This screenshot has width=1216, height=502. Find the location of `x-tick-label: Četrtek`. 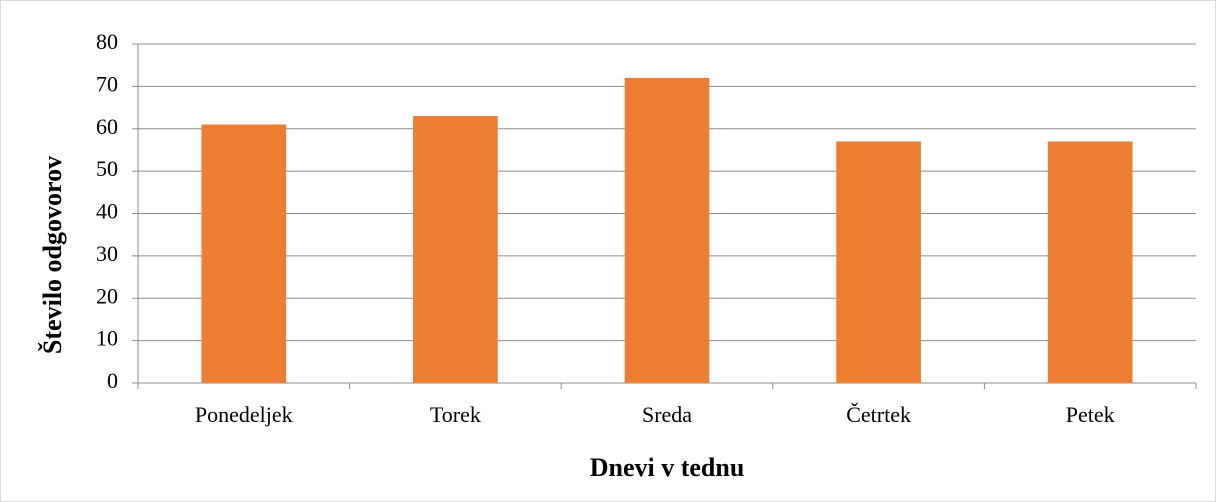

x-tick-label: Četrtek is located at coordinates (878, 414).